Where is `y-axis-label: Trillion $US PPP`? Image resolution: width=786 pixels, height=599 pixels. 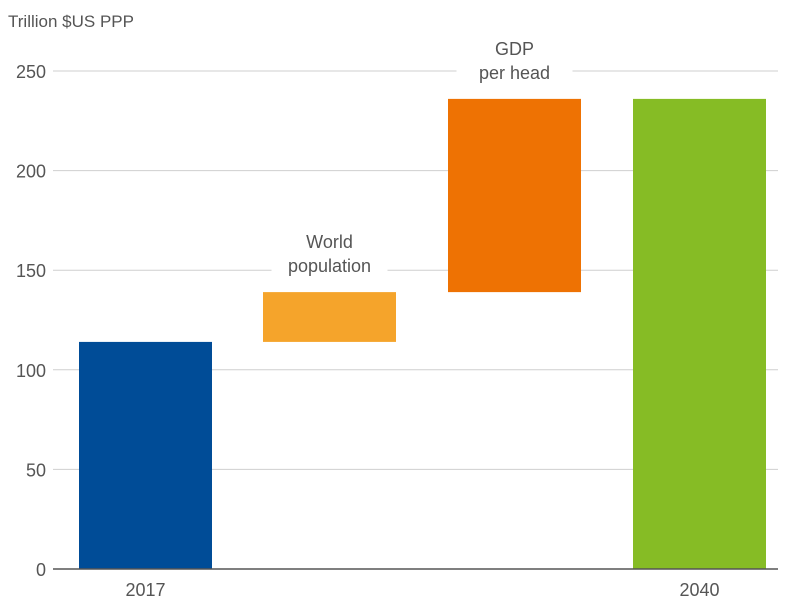
y-axis-label: Trillion $US PPP is located at coordinates (71, 21).